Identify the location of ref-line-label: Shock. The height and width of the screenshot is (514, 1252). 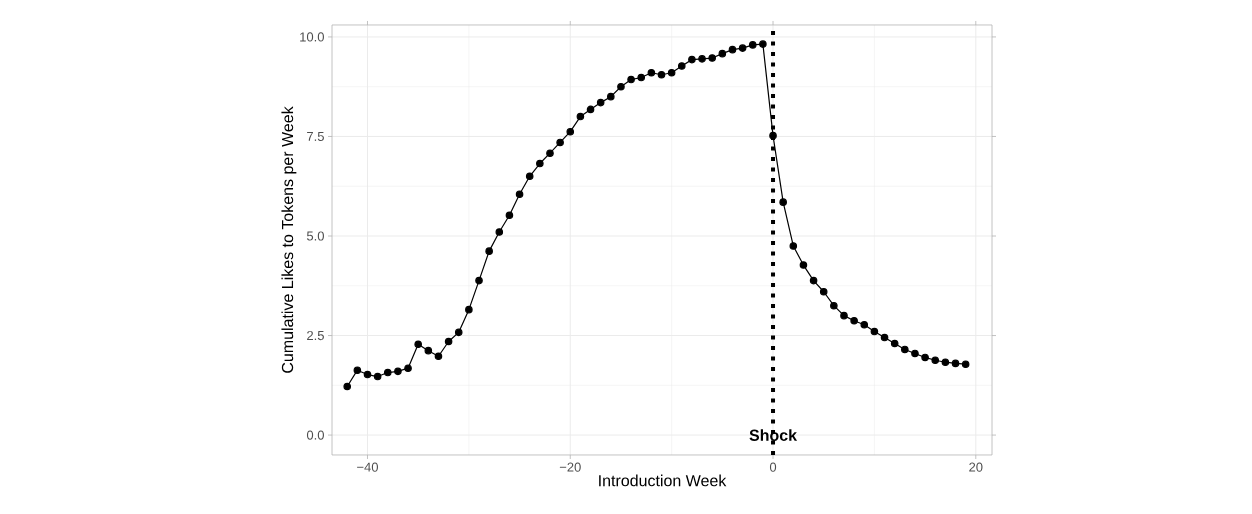
(773, 435).